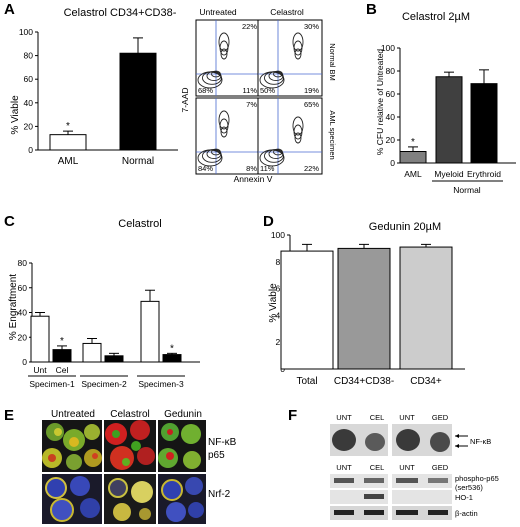 The width and height of the screenshot is (520, 527). I want to click on flow-pct-lower-right: 22%, so click(311, 168).